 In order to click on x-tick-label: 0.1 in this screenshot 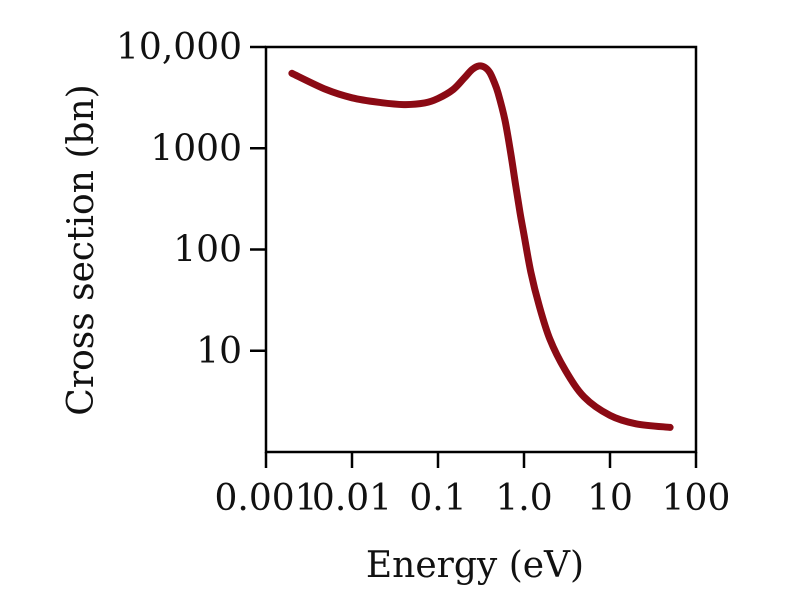, I will do `click(437, 498)`.